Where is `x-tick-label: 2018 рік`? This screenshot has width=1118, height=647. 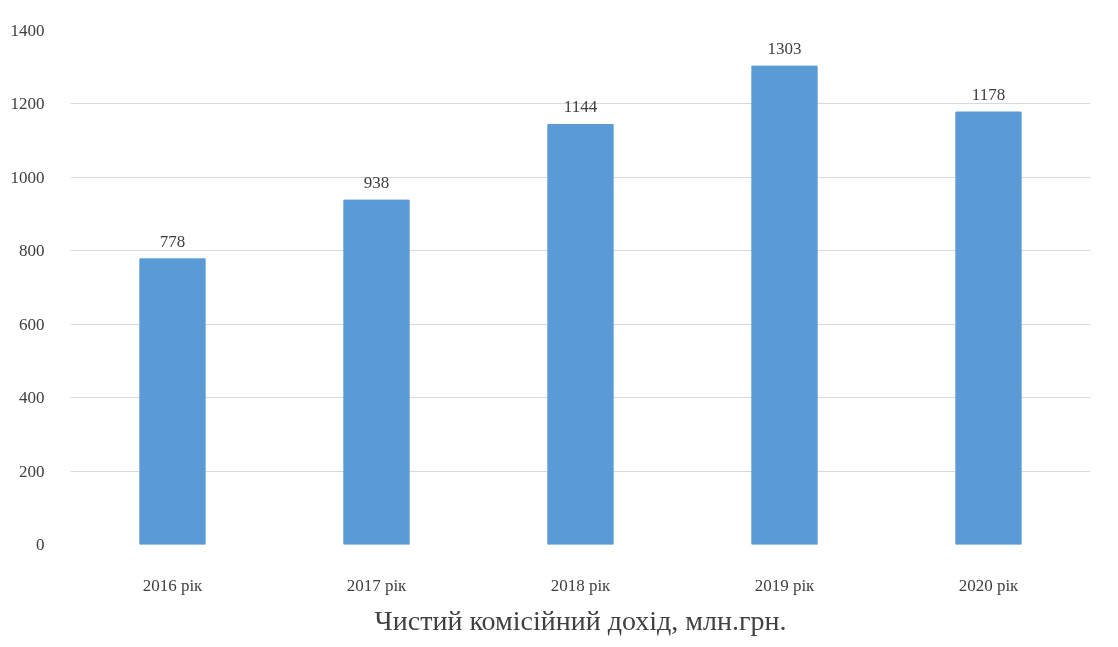 x-tick-label: 2018 рік is located at coordinates (581, 585).